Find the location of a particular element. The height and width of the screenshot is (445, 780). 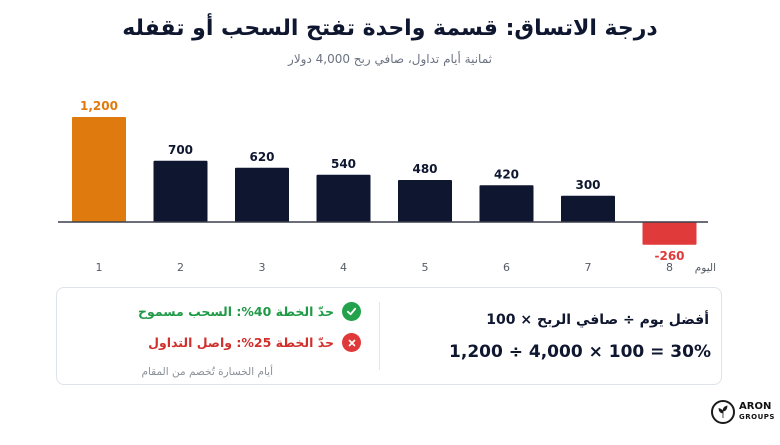

x-tick-label: 7 is located at coordinates (588, 267).